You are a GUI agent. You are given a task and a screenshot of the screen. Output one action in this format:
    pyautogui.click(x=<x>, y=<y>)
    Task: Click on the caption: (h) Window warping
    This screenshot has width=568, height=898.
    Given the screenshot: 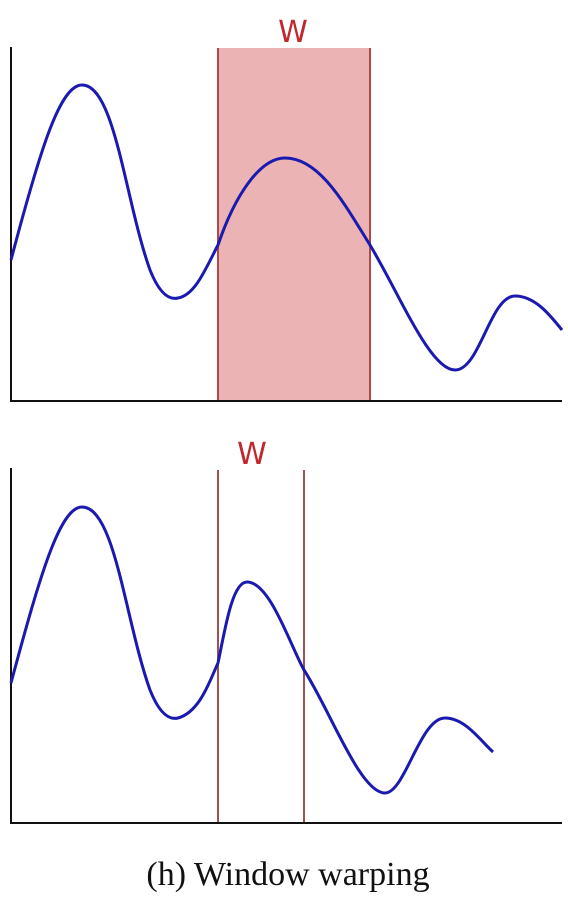 What is the action you would take?
    pyautogui.click(x=287, y=874)
    